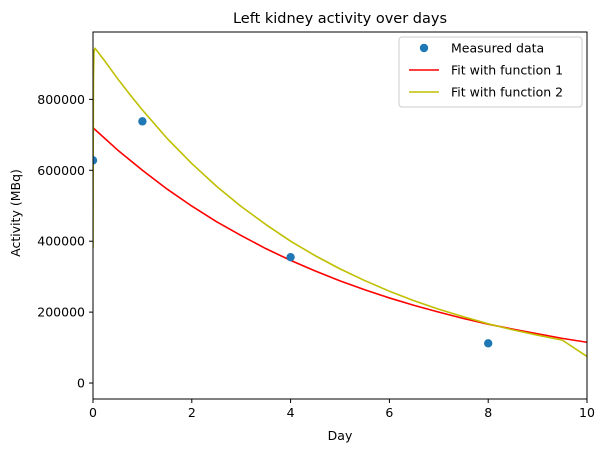  Describe the element at coordinates (61, 241) in the screenshot. I see `y-tick-label-2: 400000` at that location.